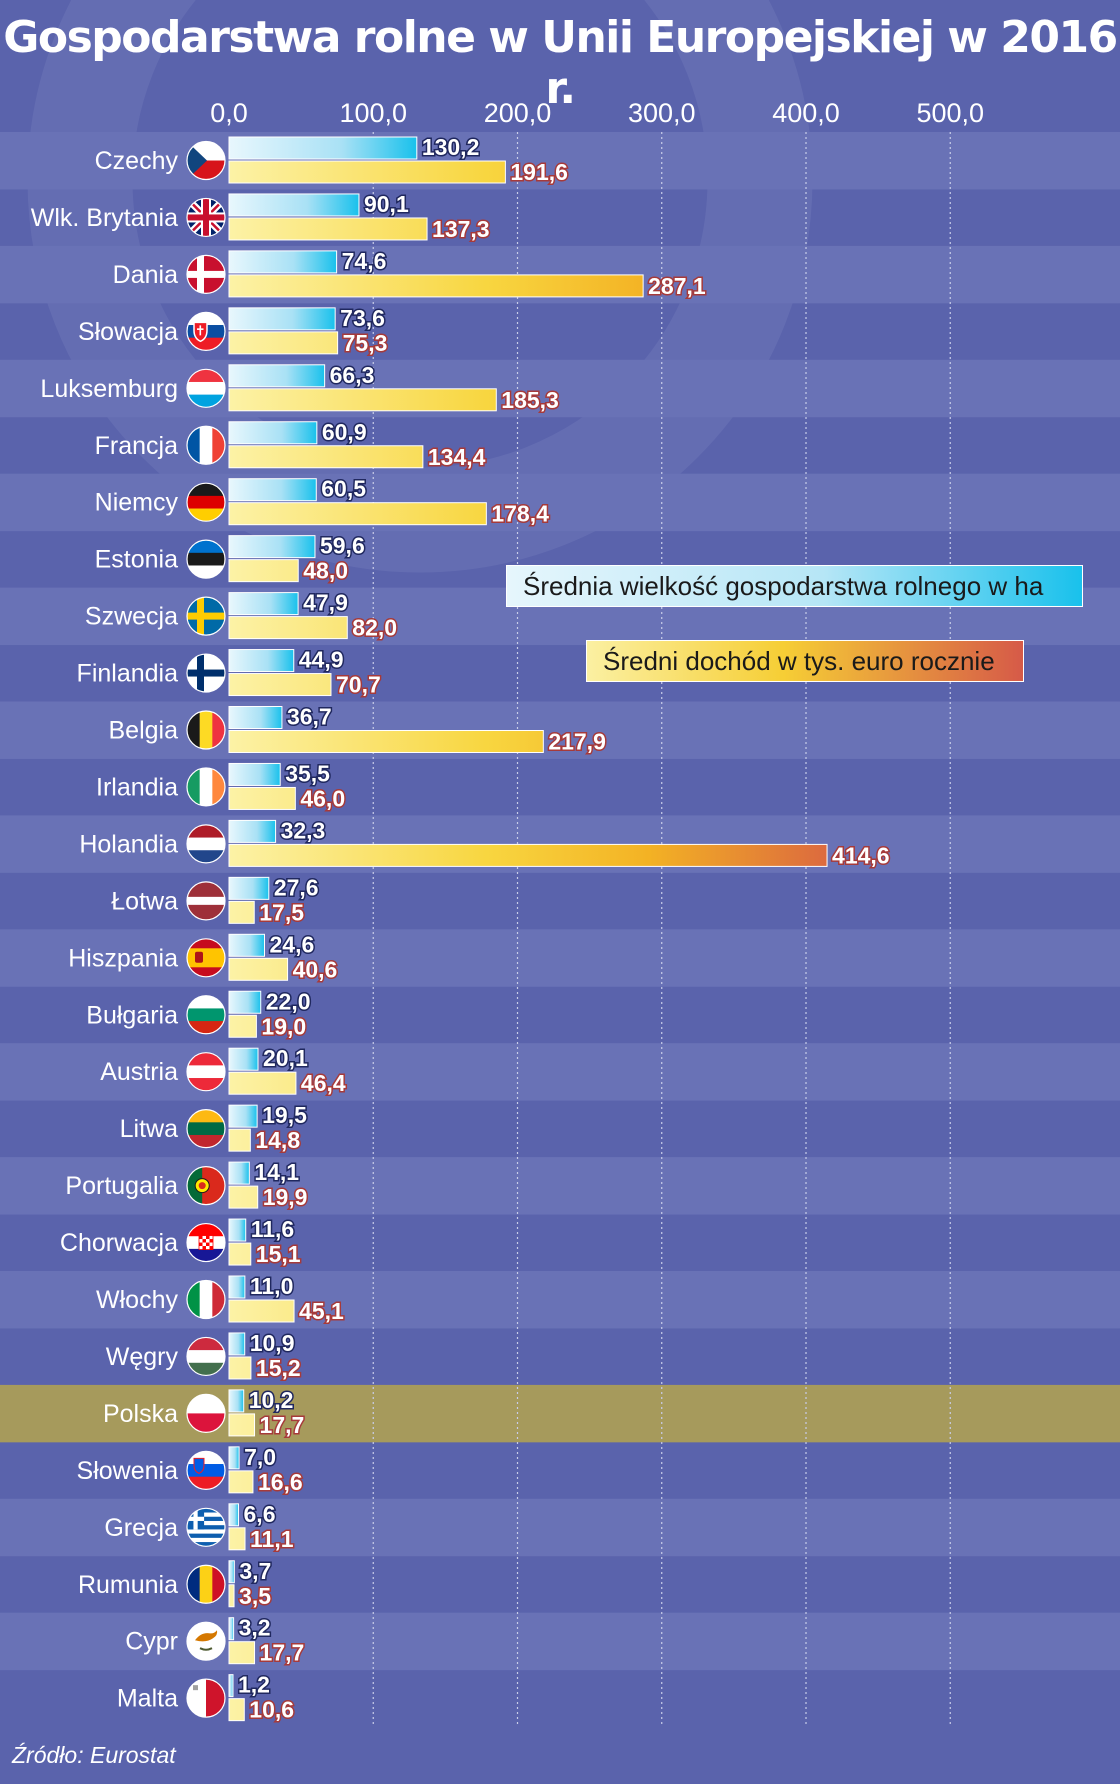  What do you see at coordinates (332, 160) in the screenshot?
I see `chart-row: Czechy 130,2 191,6` at bounding box center [332, 160].